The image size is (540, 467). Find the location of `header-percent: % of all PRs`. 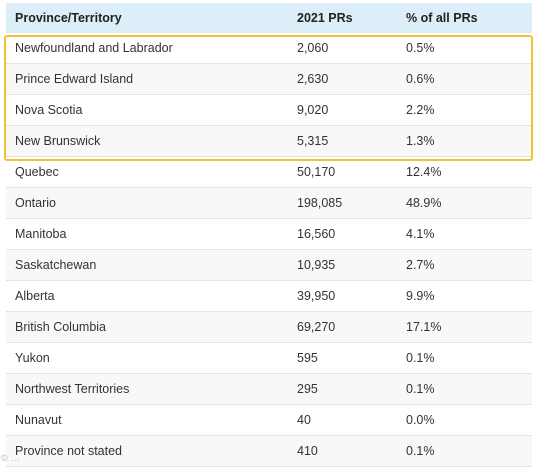

header-percent: % of all PRs is located at coordinates (442, 18).